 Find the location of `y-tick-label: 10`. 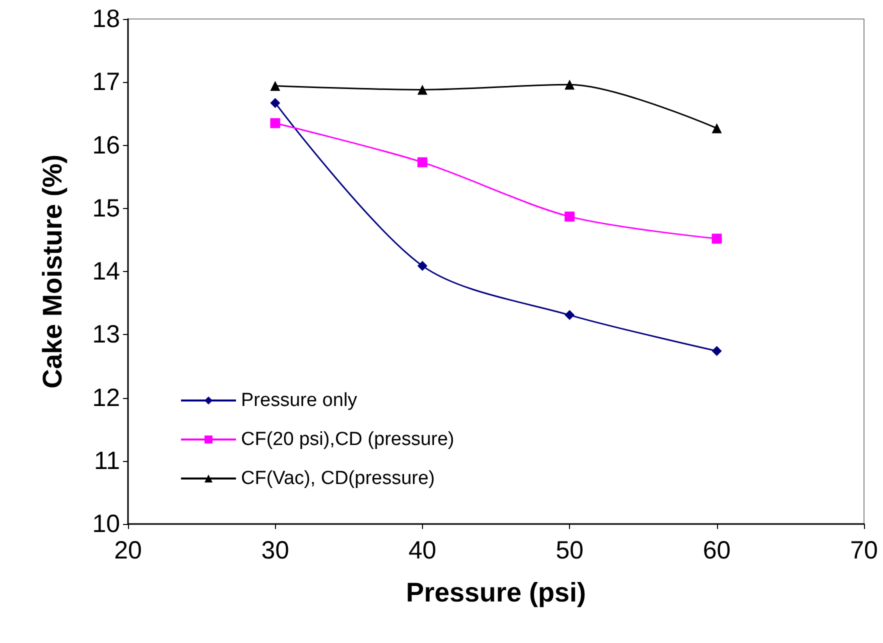

y-tick-label: 10 is located at coordinates (106, 524).